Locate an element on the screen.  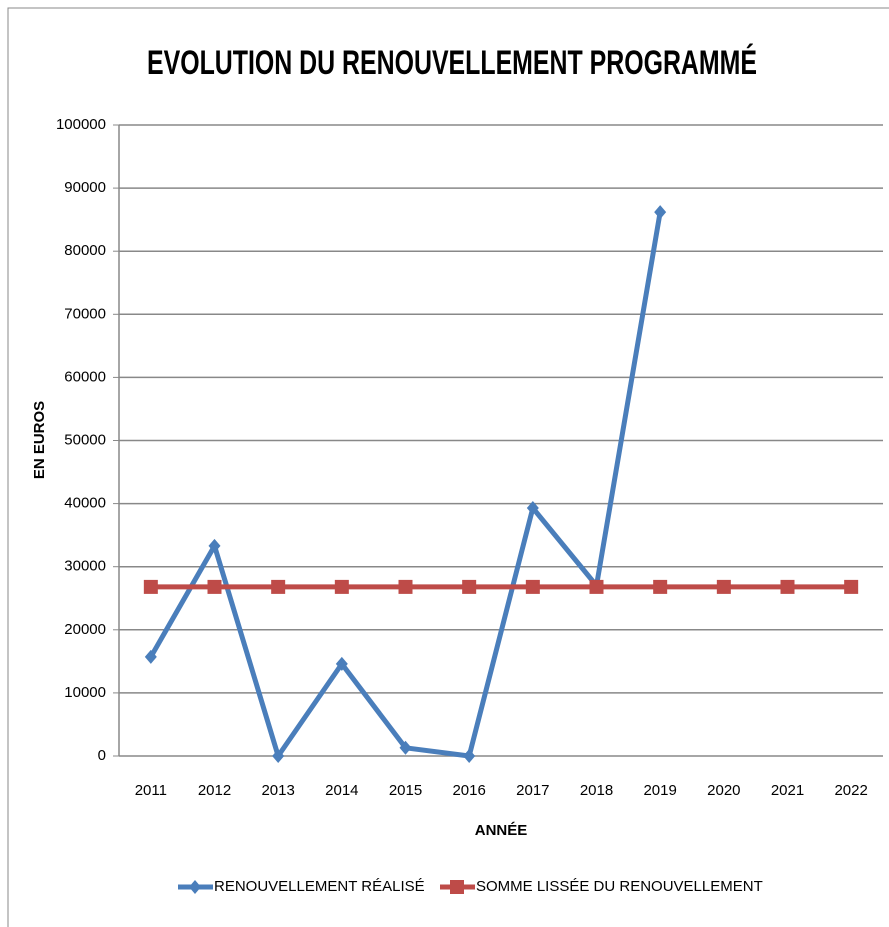
y-tick-label: 90000 is located at coordinates (85, 187).